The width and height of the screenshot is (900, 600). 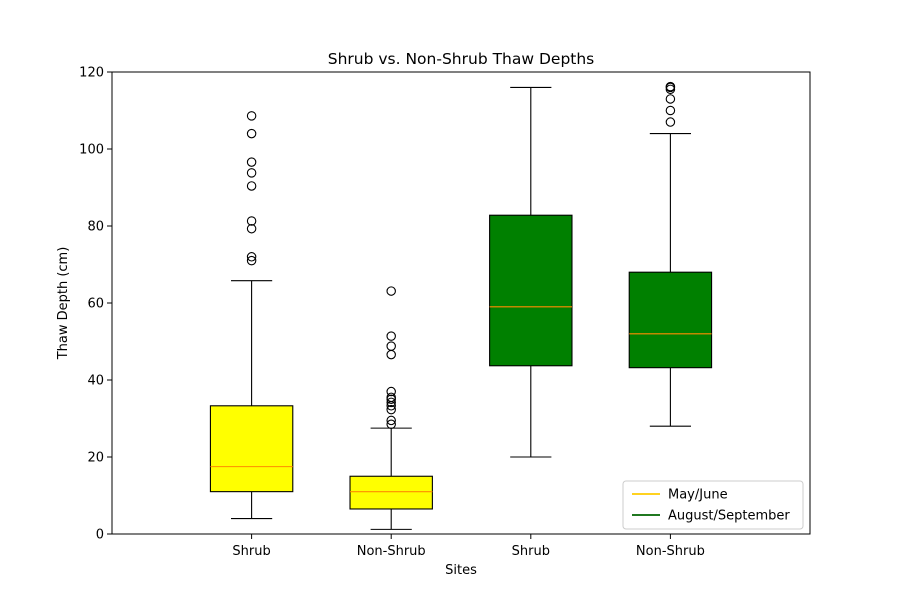 What do you see at coordinates (91, 150) in the screenshot?
I see `y-tick-label: 100` at bounding box center [91, 150].